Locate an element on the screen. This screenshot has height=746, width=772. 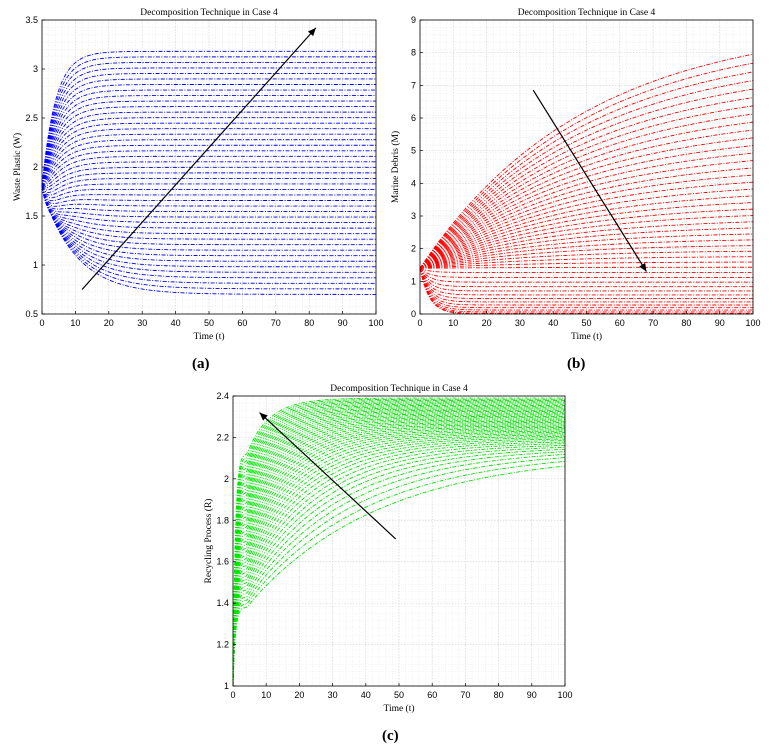
chart-title: Decomposition Technique in Case 4 is located at coordinates (399, 389).